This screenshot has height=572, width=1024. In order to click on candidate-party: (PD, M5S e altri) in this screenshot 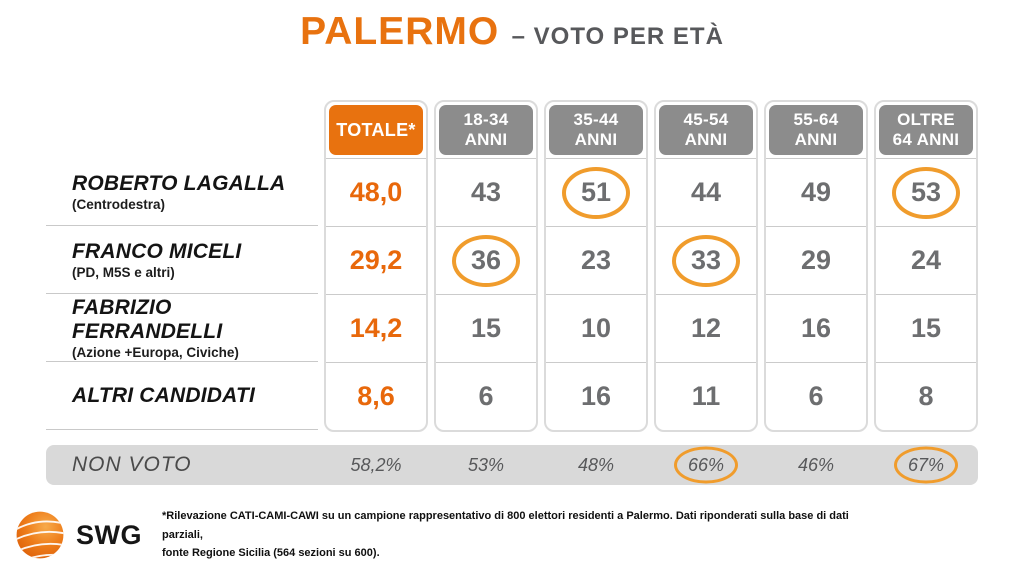, I will do `click(123, 272)`.